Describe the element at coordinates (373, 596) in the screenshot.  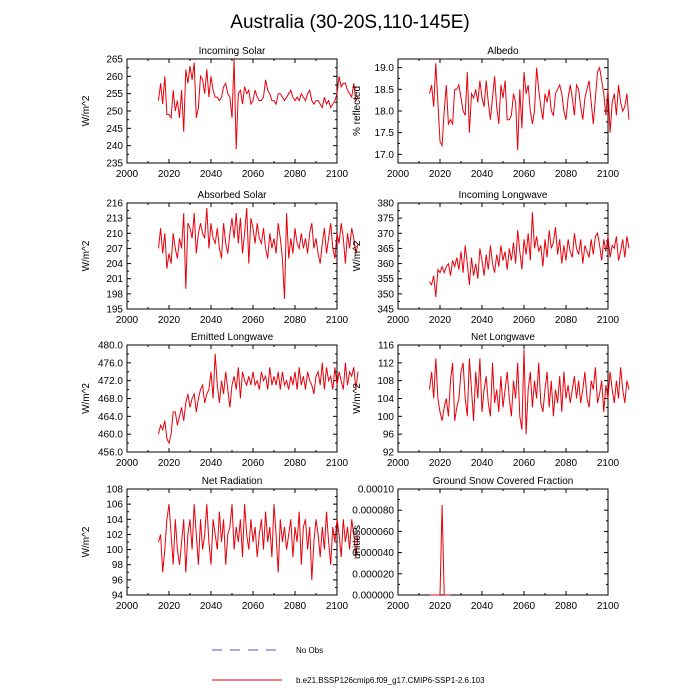
I see `y-tick-label: 0.000000` at that location.